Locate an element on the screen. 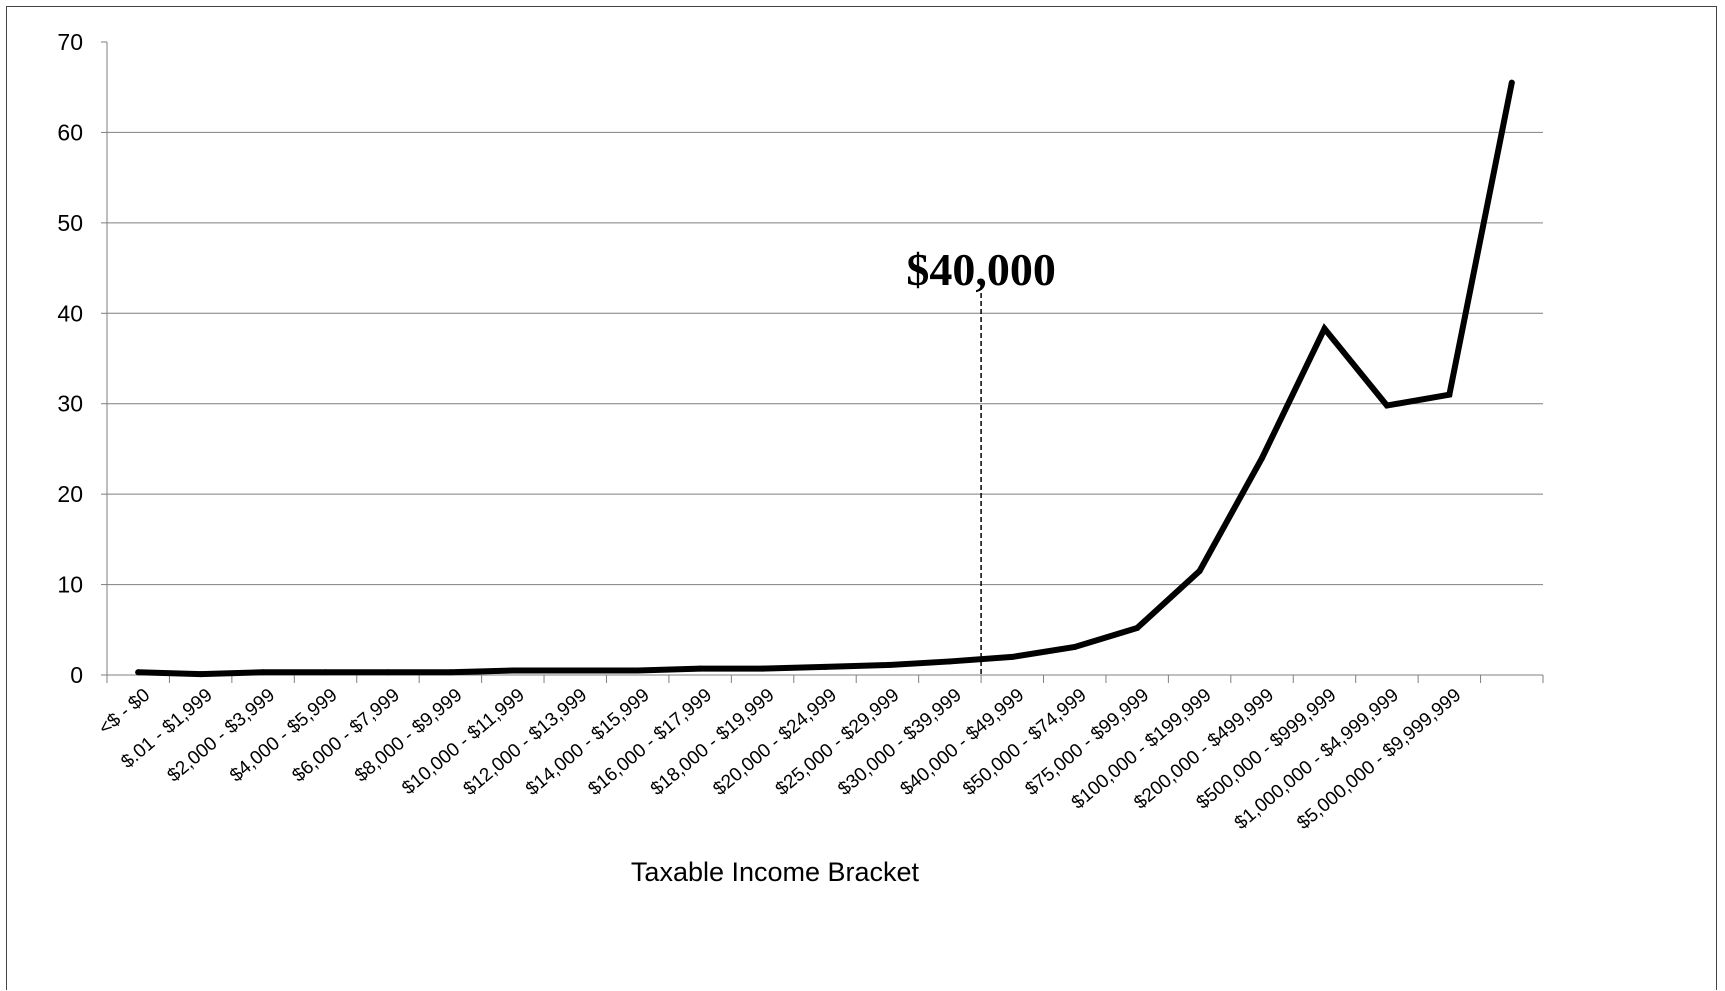 The image size is (1725, 991). annotation: $40,000 is located at coordinates (981, 459).